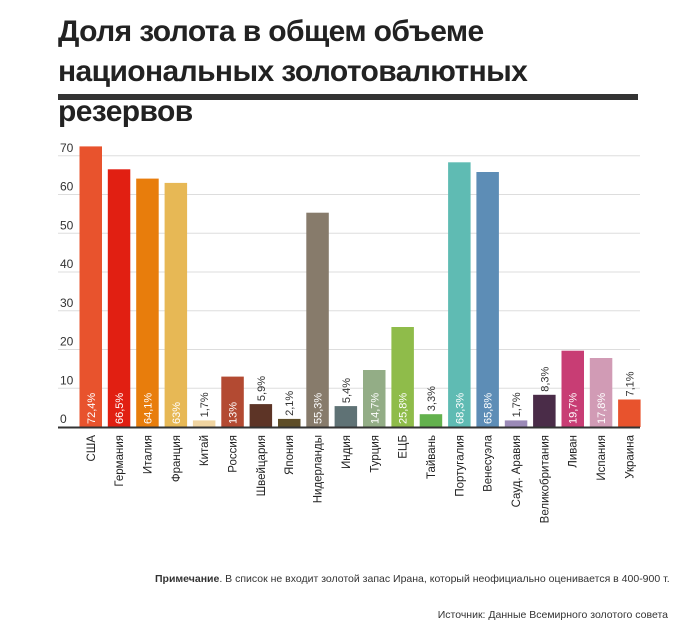 The height and width of the screenshot is (636, 692). Describe the element at coordinates (148, 408) in the screenshot. I see `data-label: 64,1%` at that location.